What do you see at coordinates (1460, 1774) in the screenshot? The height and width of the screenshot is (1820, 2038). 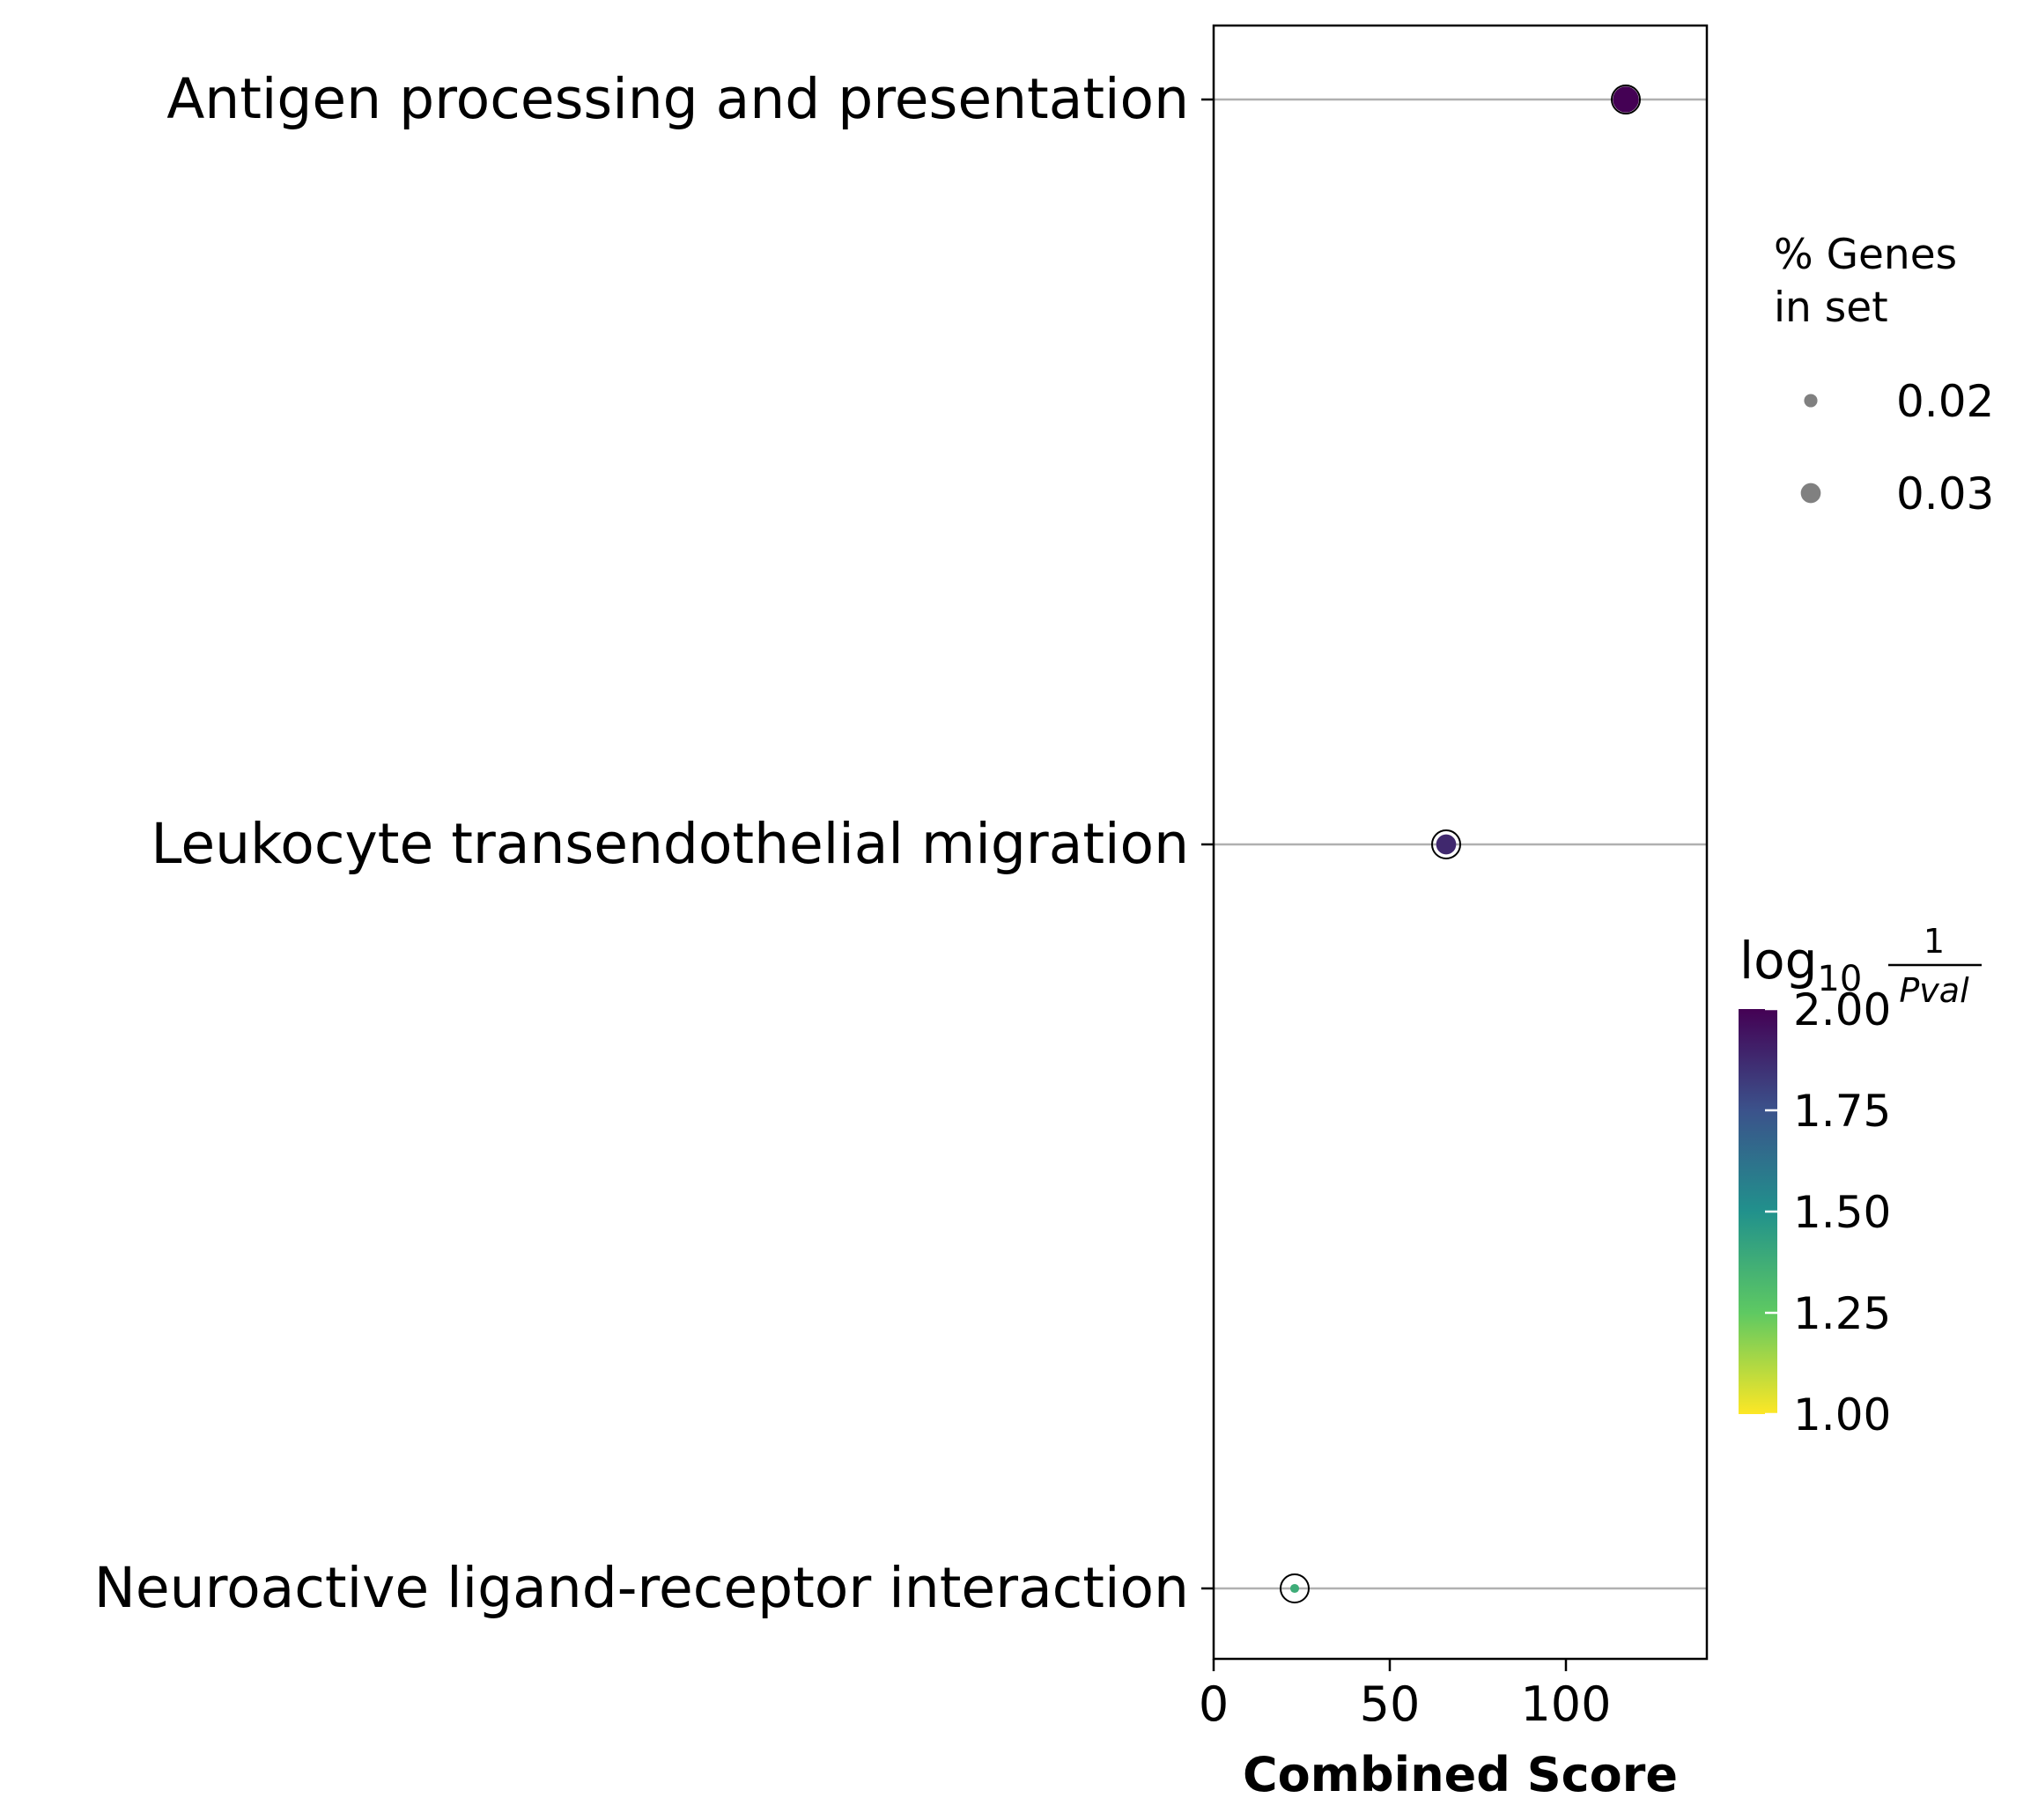 I see `x-axis-label: Combined Score` at bounding box center [1460, 1774].